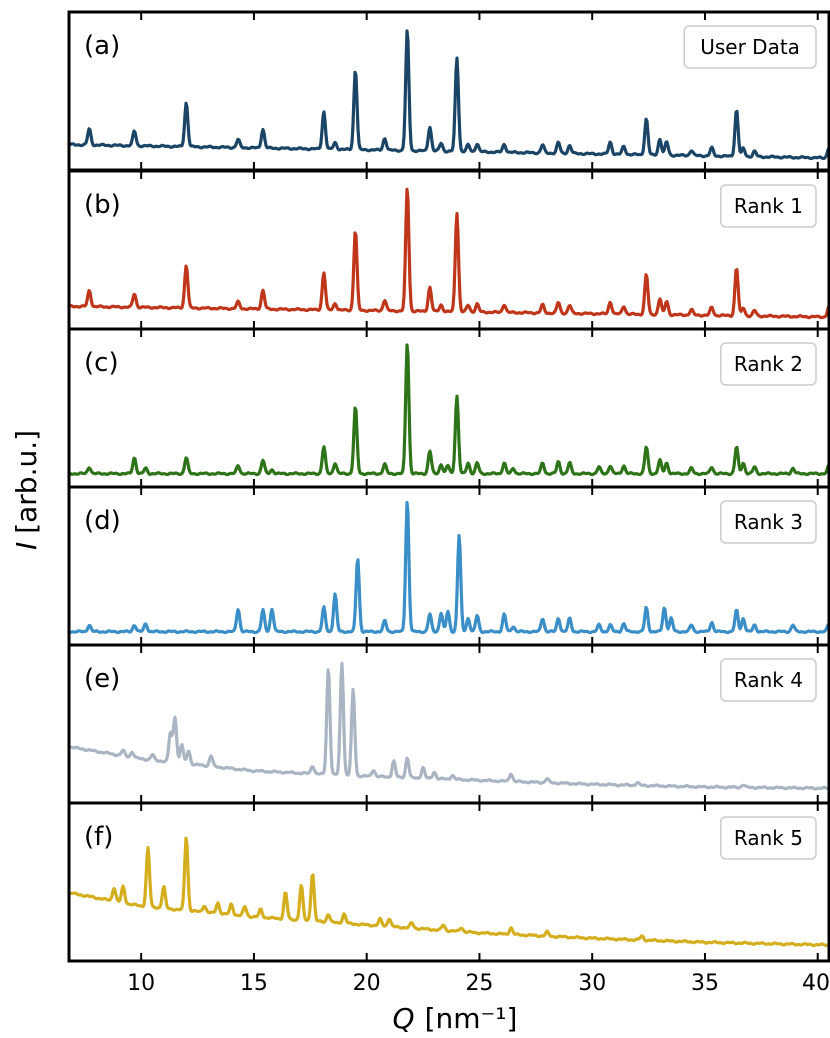 This screenshot has width=830, height=1038. I want to click on x-tick-label: 25, so click(479, 983).